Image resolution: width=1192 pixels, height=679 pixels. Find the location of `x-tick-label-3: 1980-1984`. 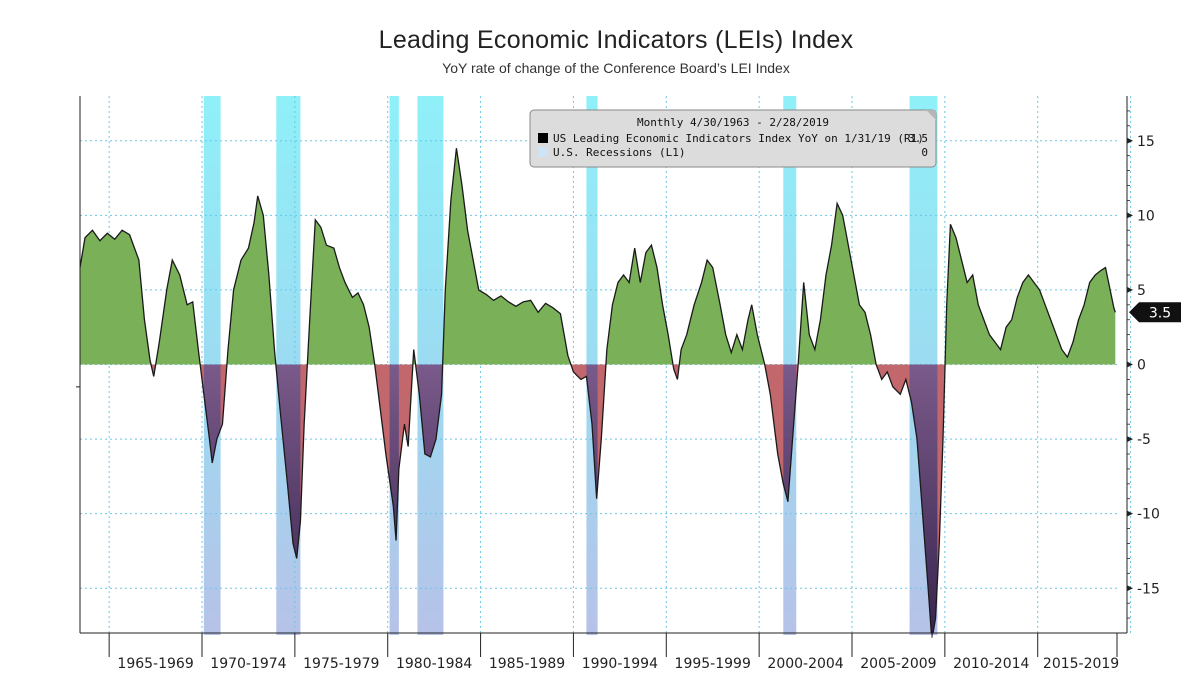

x-tick-label-3: 1980-1984 is located at coordinates (434, 664).